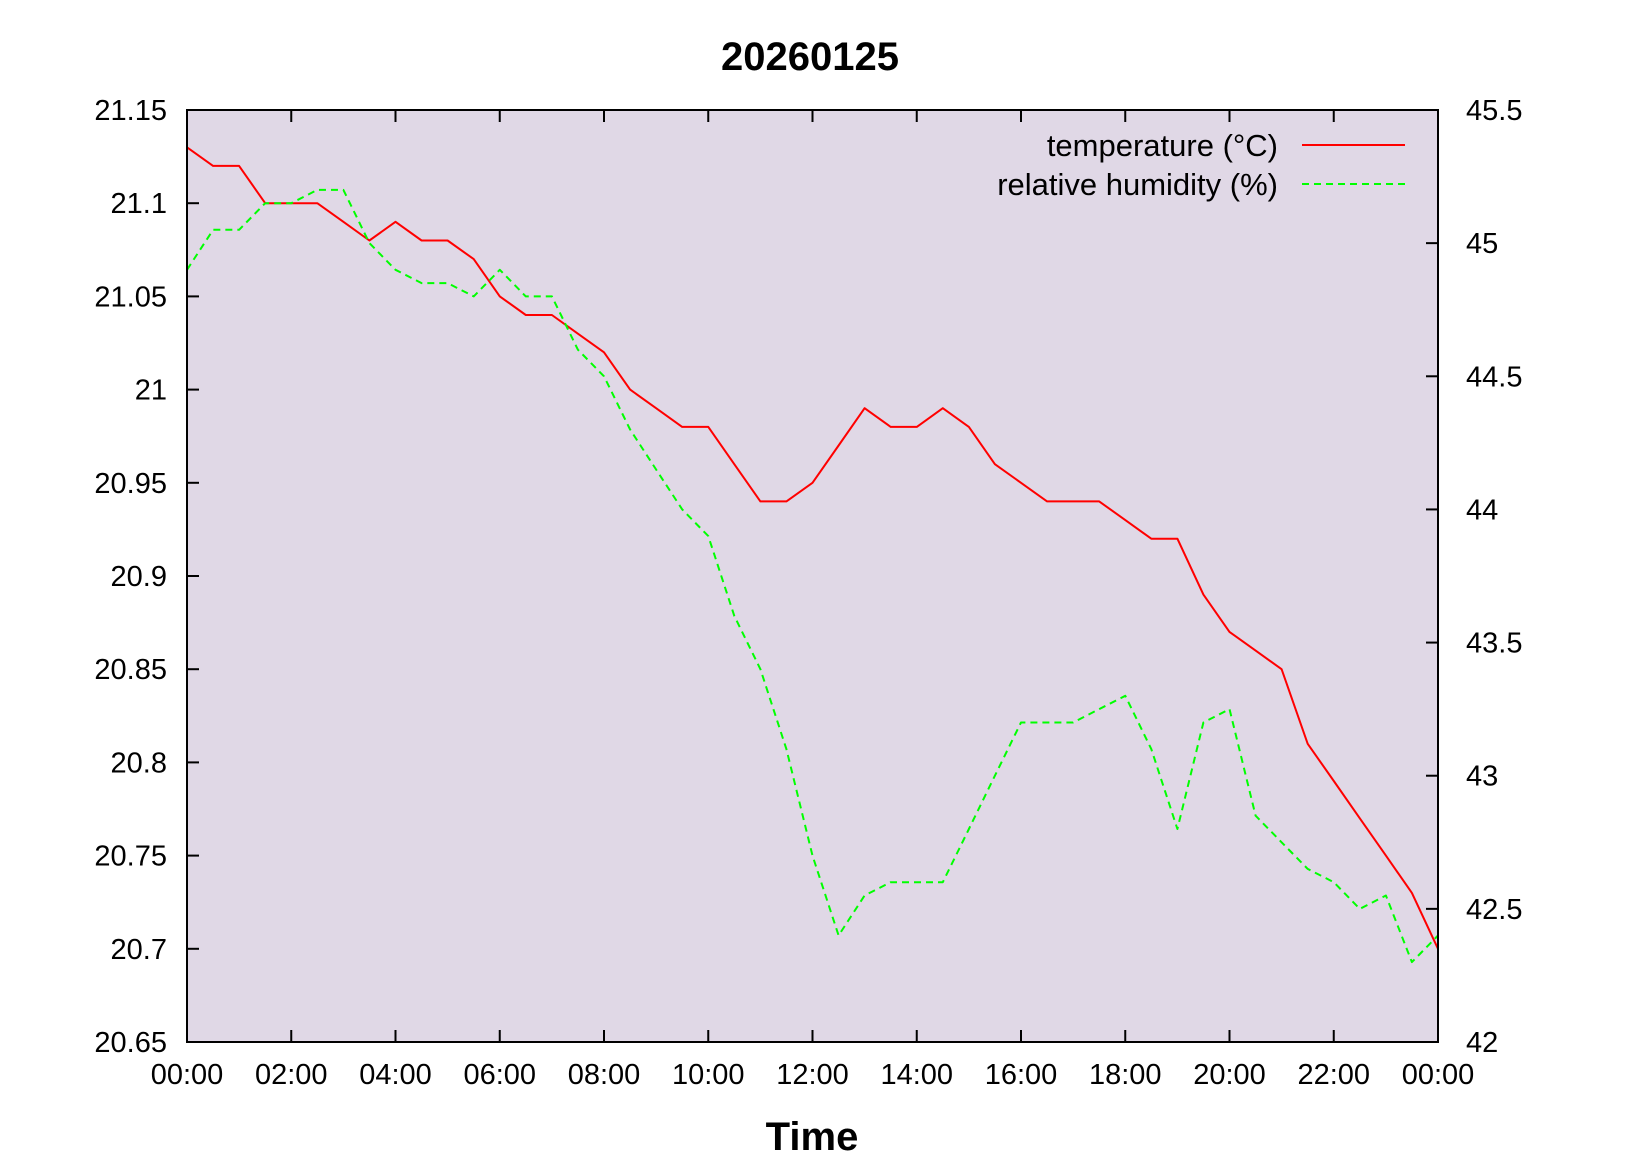 Image resolution: width=1650 pixels, height=1155 pixels. I want to click on x-tick-label: 20:00, so click(1229, 1075).